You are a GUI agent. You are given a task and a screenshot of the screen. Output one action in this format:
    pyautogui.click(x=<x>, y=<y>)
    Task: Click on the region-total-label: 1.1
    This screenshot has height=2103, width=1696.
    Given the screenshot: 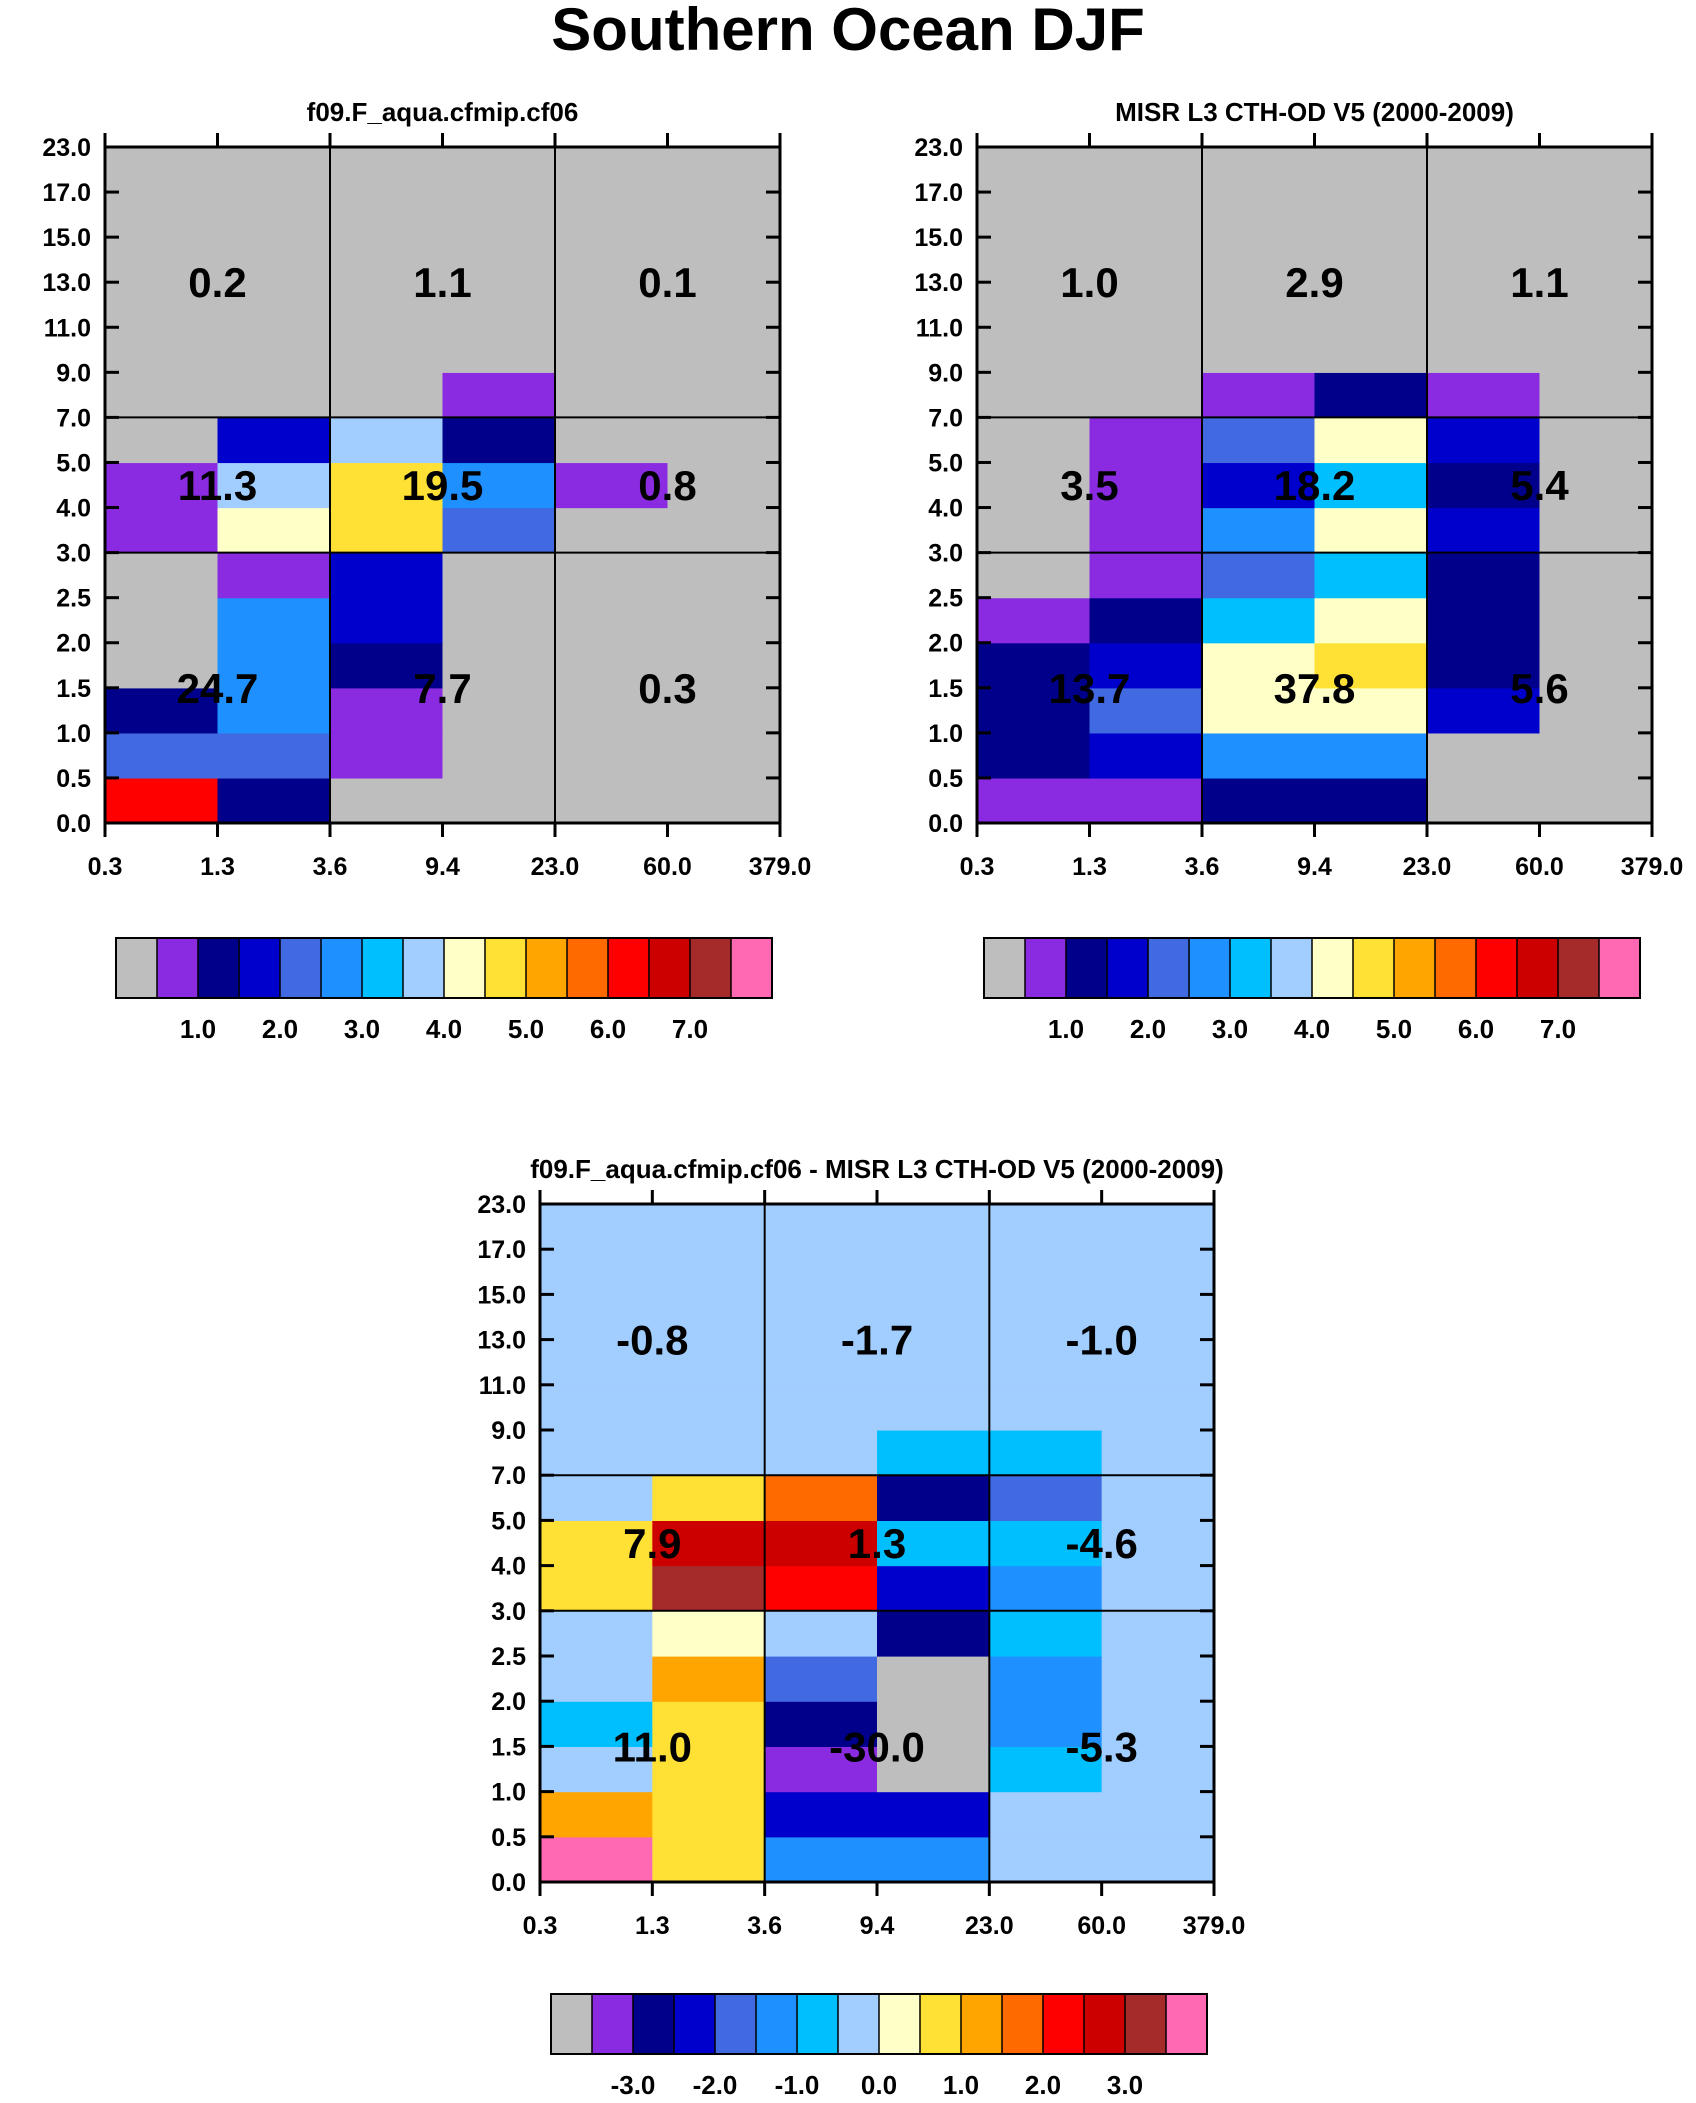 What is the action you would take?
    pyautogui.click(x=1539, y=282)
    